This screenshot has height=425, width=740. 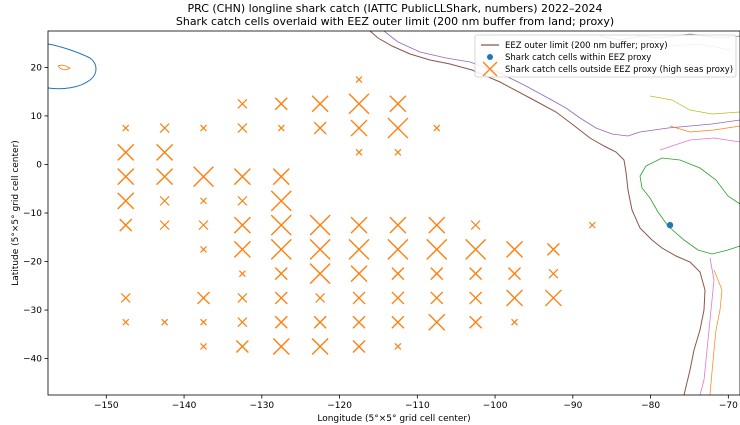 What do you see at coordinates (707, 326) in the screenshot?
I see `chile-outline` at bounding box center [707, 326].